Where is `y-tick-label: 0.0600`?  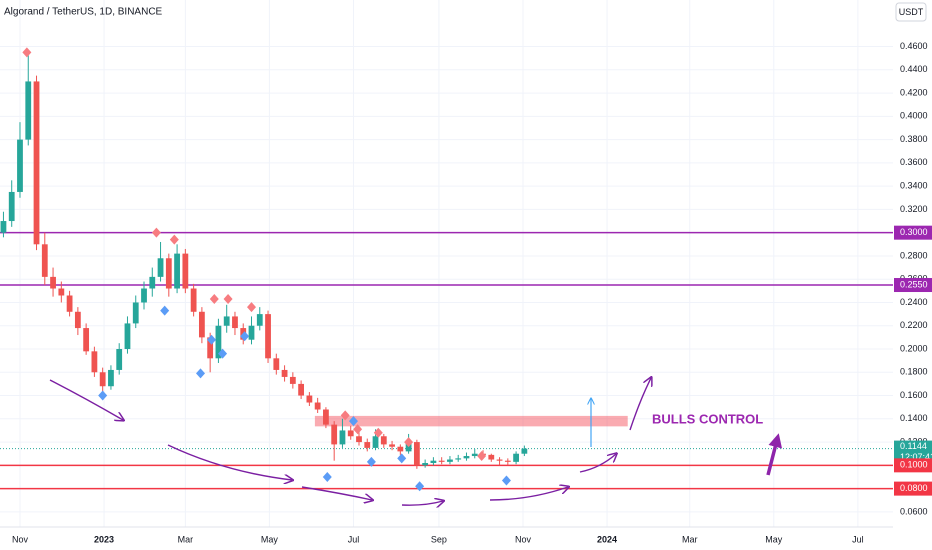
y-tick-label: 0.0600 is located at coordinates (914, 511).